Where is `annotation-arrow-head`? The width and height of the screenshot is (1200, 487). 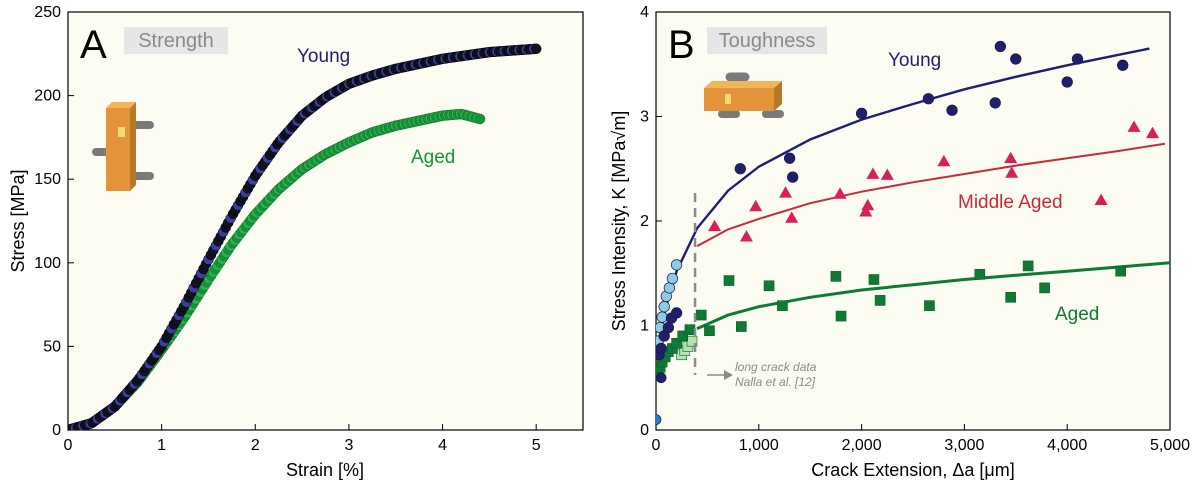 annotation-arrow-head is located at coordinates (728, 375).